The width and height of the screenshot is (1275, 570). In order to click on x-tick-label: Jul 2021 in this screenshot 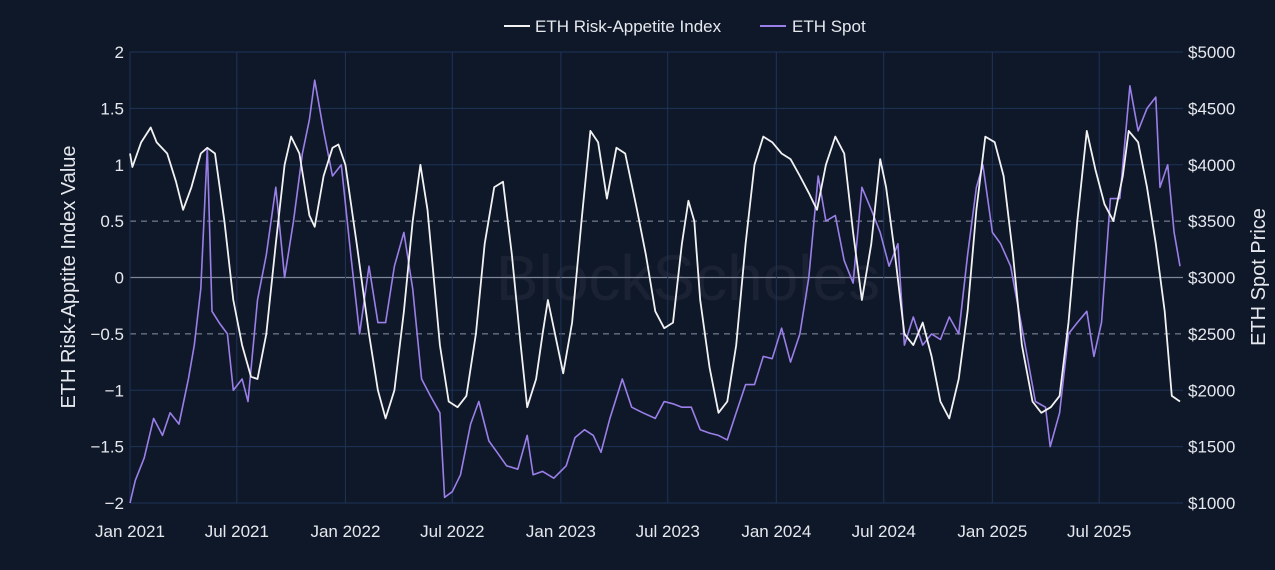, I will do `click(237, 531)`.